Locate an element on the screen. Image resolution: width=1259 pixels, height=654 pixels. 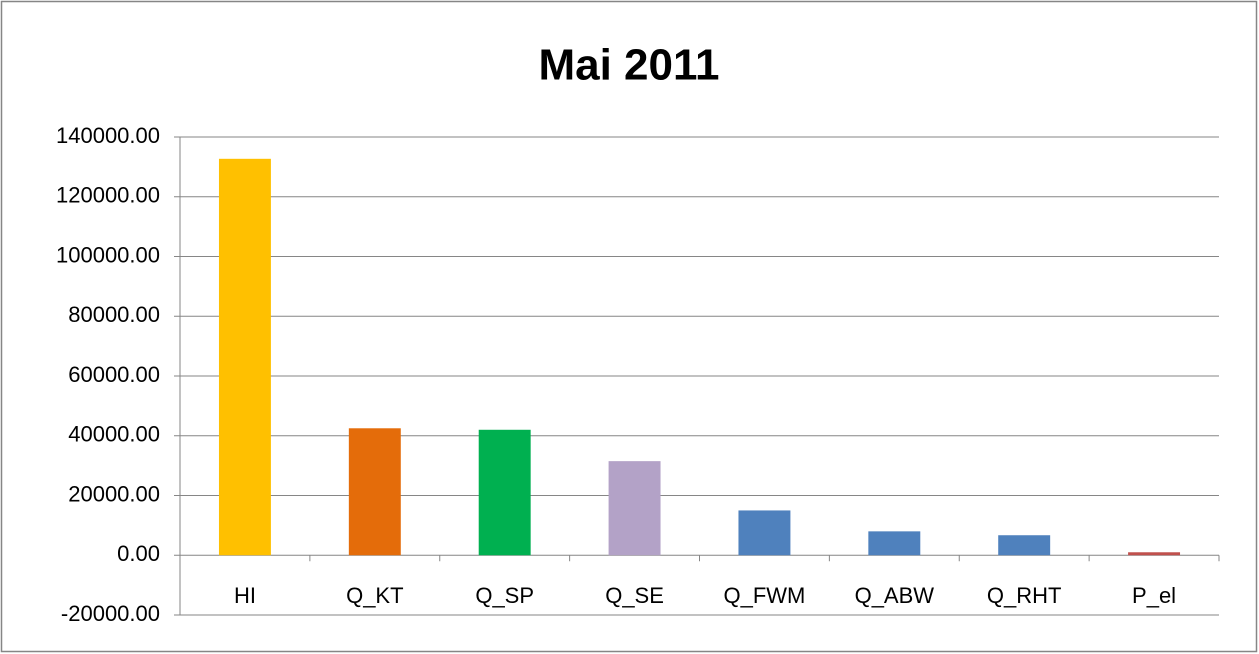
y-tick-label: 60000.00 is located at coordinates (114, 374).